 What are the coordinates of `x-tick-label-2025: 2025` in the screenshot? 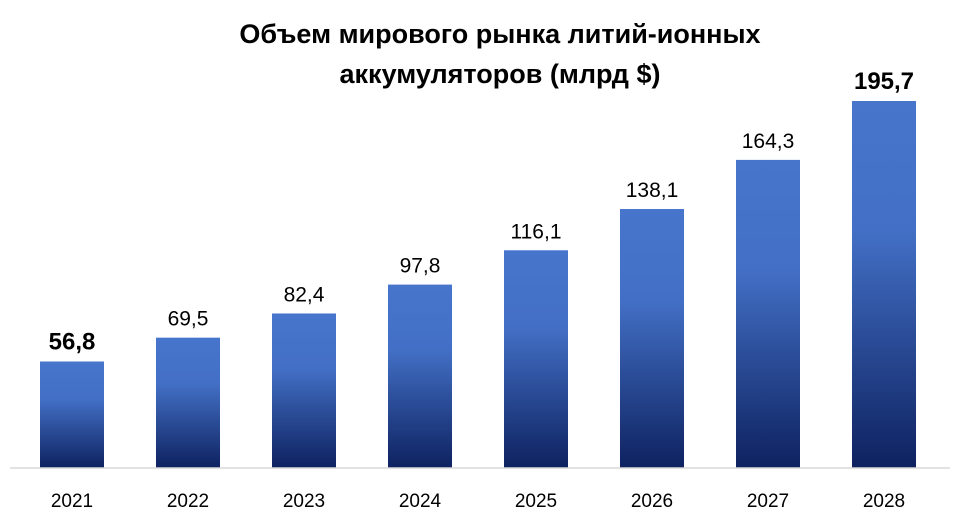 It's located at (536, 501).